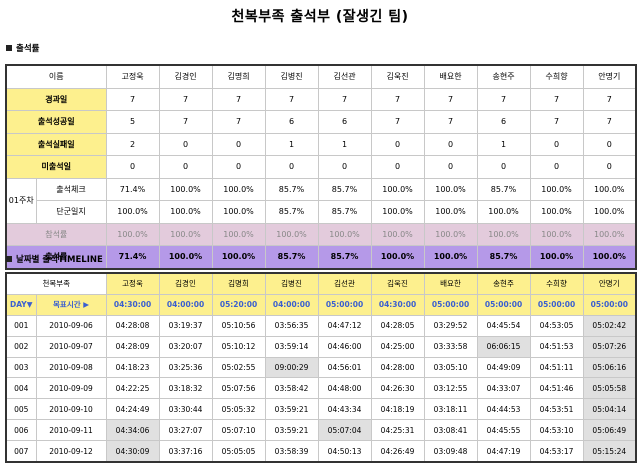  What do you see at coordinates (238, 76) in the screenshot?
I see `member-name-header: 김명희` at bounding box center [238, 76].